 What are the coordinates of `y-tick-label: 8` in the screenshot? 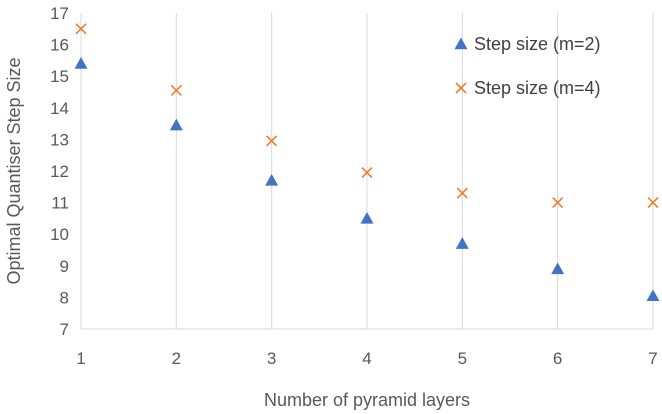 It's located at (64, 297).